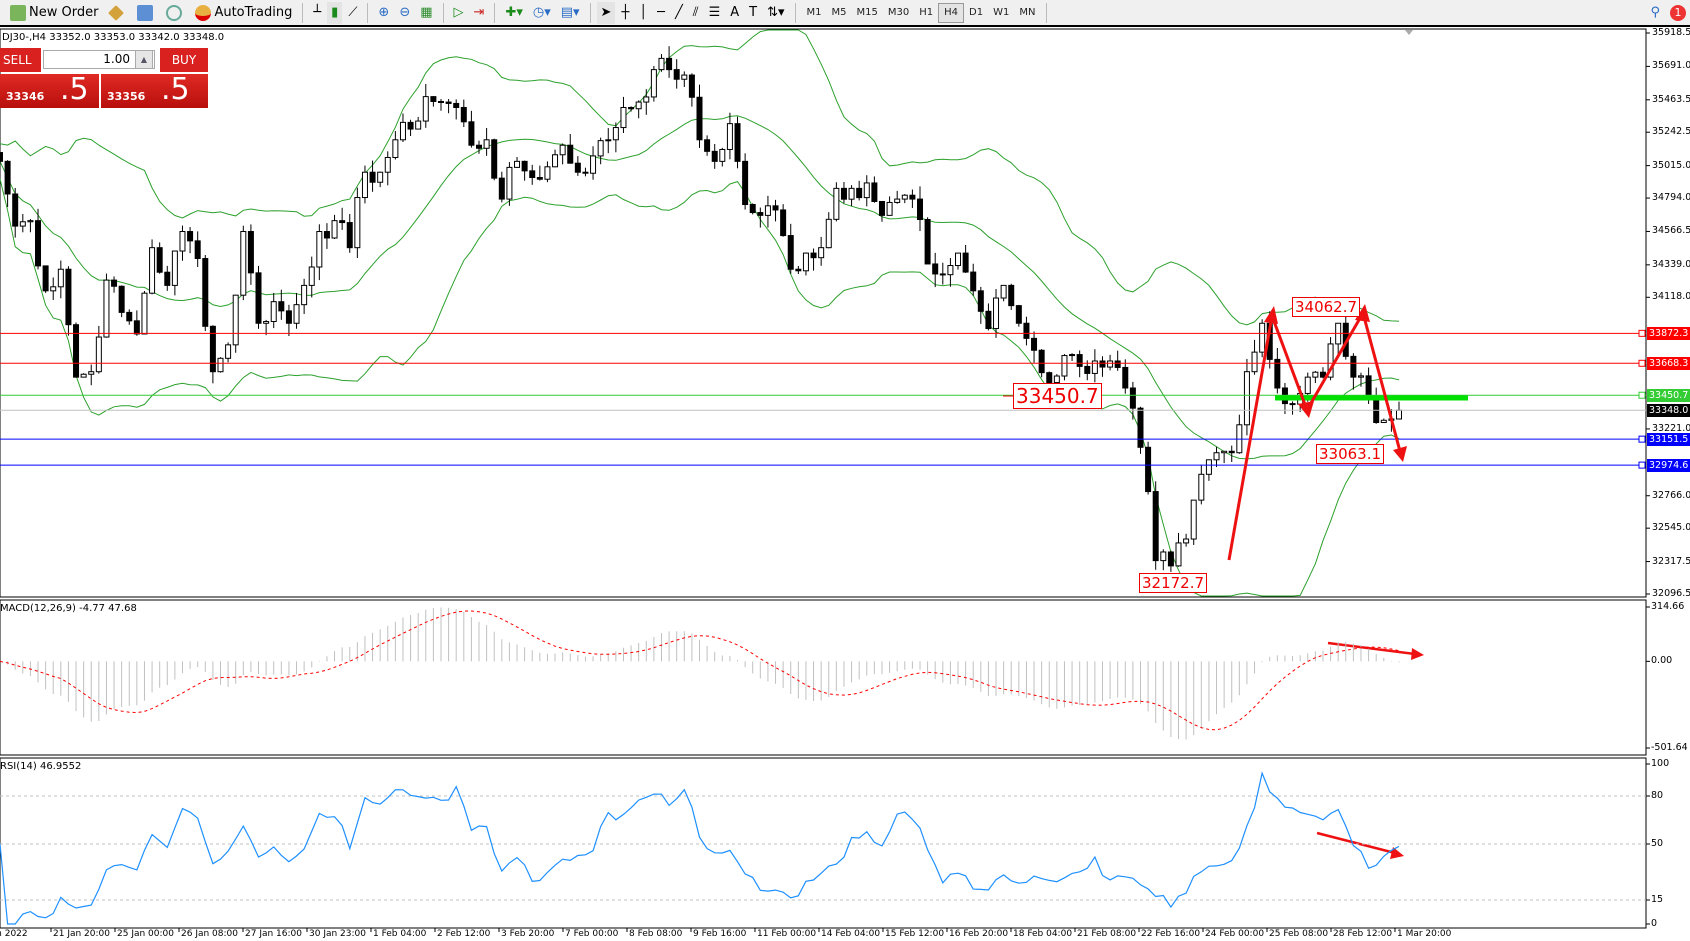 The height and width of the screenshot is (941, 1690). I want to click on time-axis-label: 21 Feb 08:00, so click(1107, 934).